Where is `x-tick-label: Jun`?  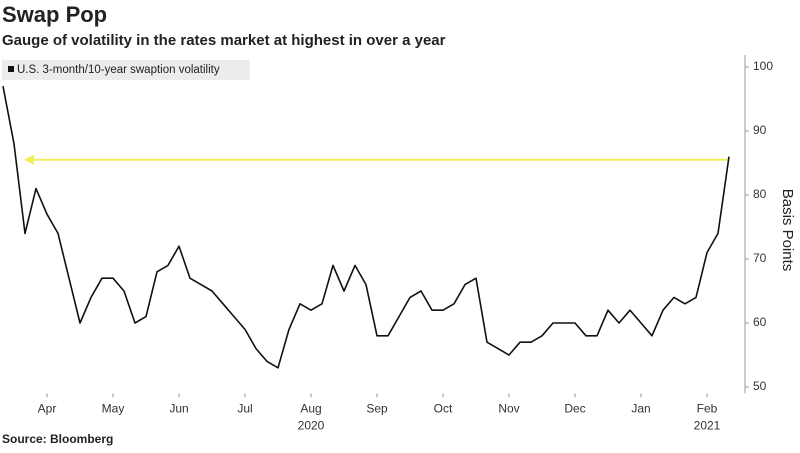 x-tick-label: Jun is located at coordinates (178, 409).